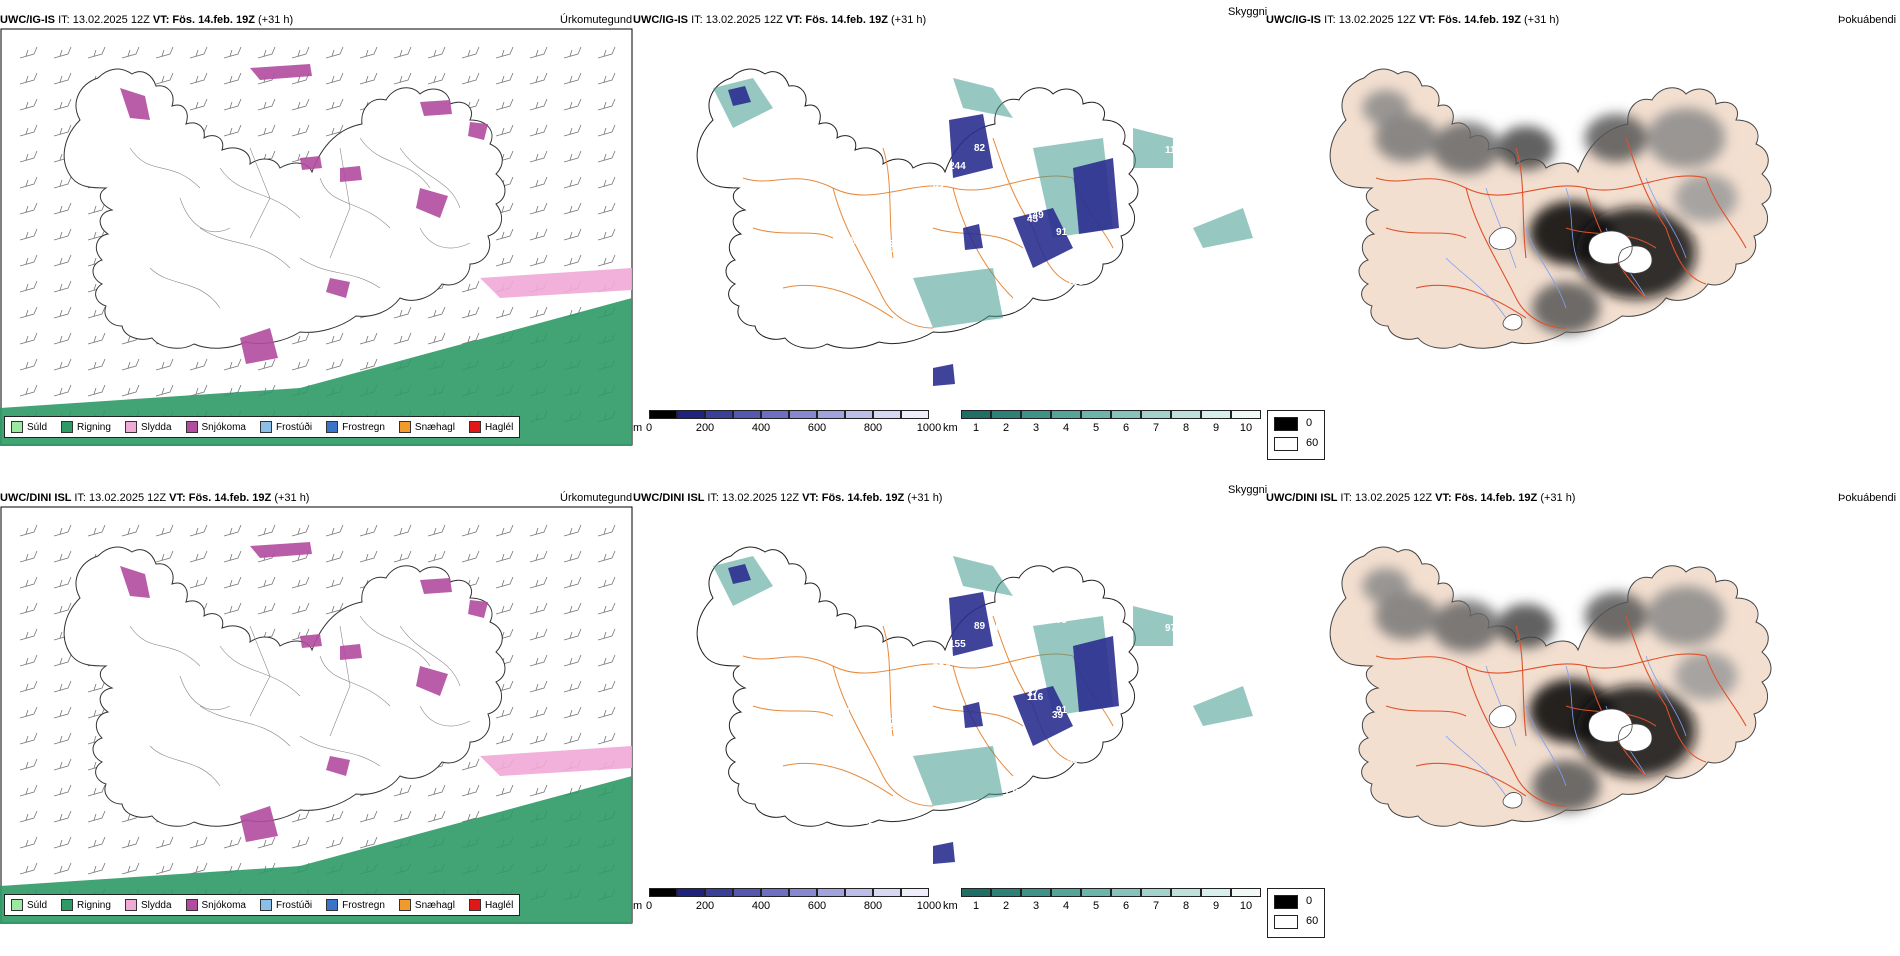  Describe the element at coordinates (316, 733) in the screenshot. I see `precip-areas` at that location.